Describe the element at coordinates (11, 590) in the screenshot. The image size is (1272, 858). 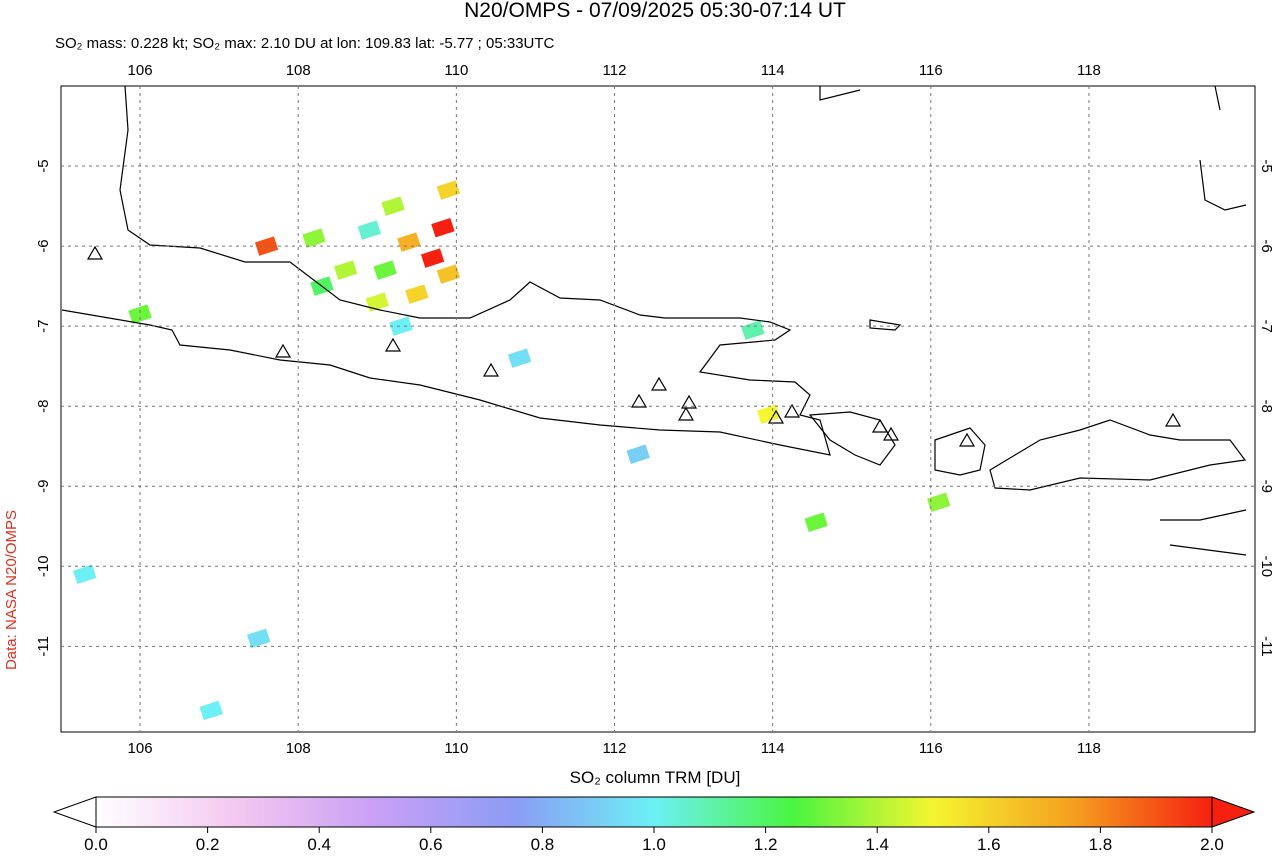
I see `credit: Data: NASA N20/OMPS` at that location.